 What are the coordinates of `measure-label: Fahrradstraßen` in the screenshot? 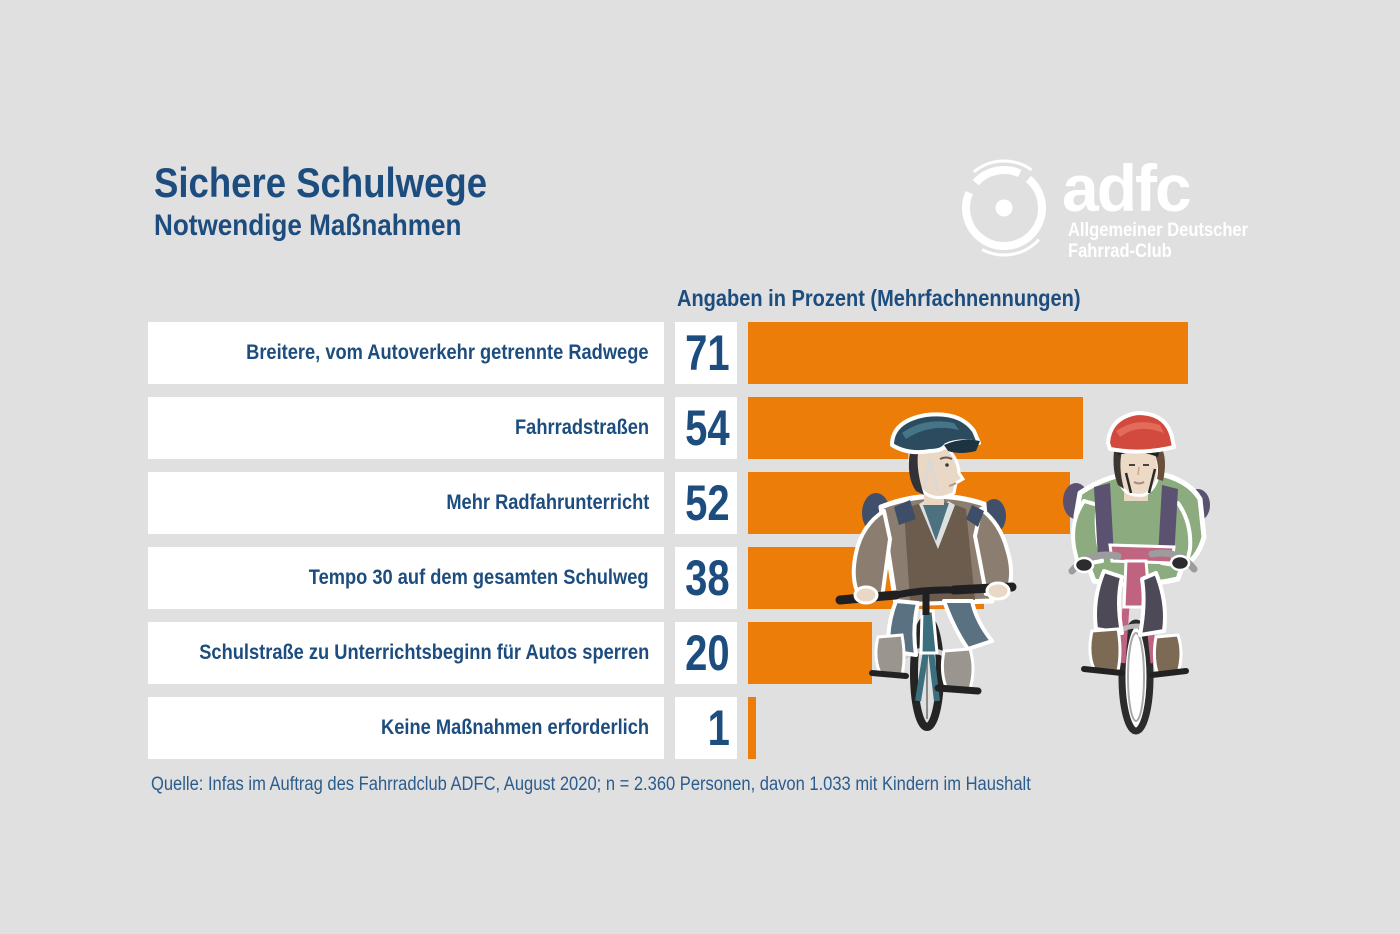 It's located at (581, 427).